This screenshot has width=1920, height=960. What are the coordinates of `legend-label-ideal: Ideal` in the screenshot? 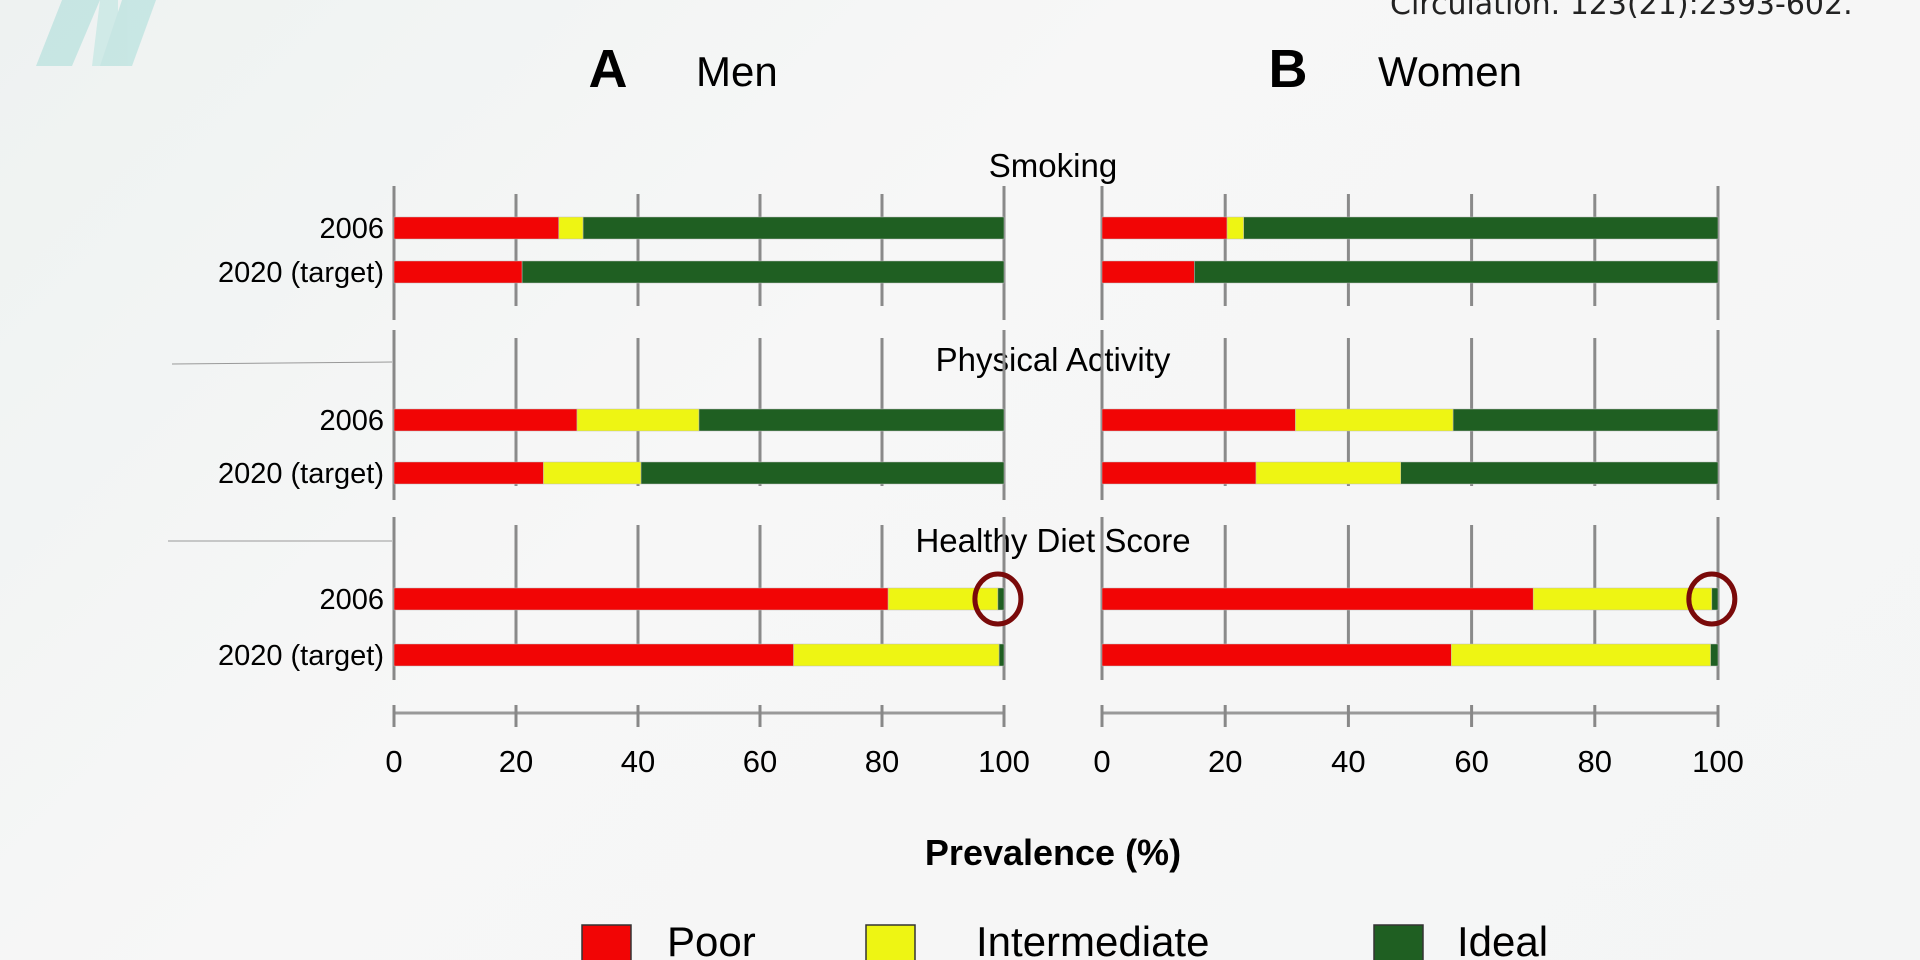 It's located at (1502, 939).